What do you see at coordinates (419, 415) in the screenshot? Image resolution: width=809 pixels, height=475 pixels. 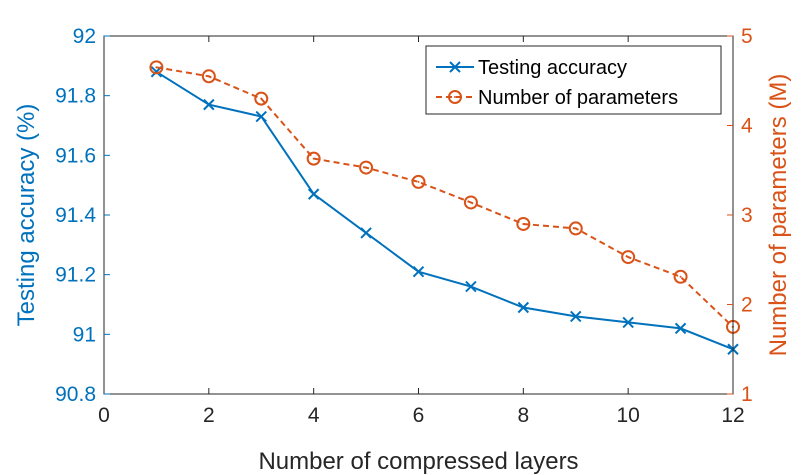 I see `x-tick-label: 6` at bounding box center [419, 415].